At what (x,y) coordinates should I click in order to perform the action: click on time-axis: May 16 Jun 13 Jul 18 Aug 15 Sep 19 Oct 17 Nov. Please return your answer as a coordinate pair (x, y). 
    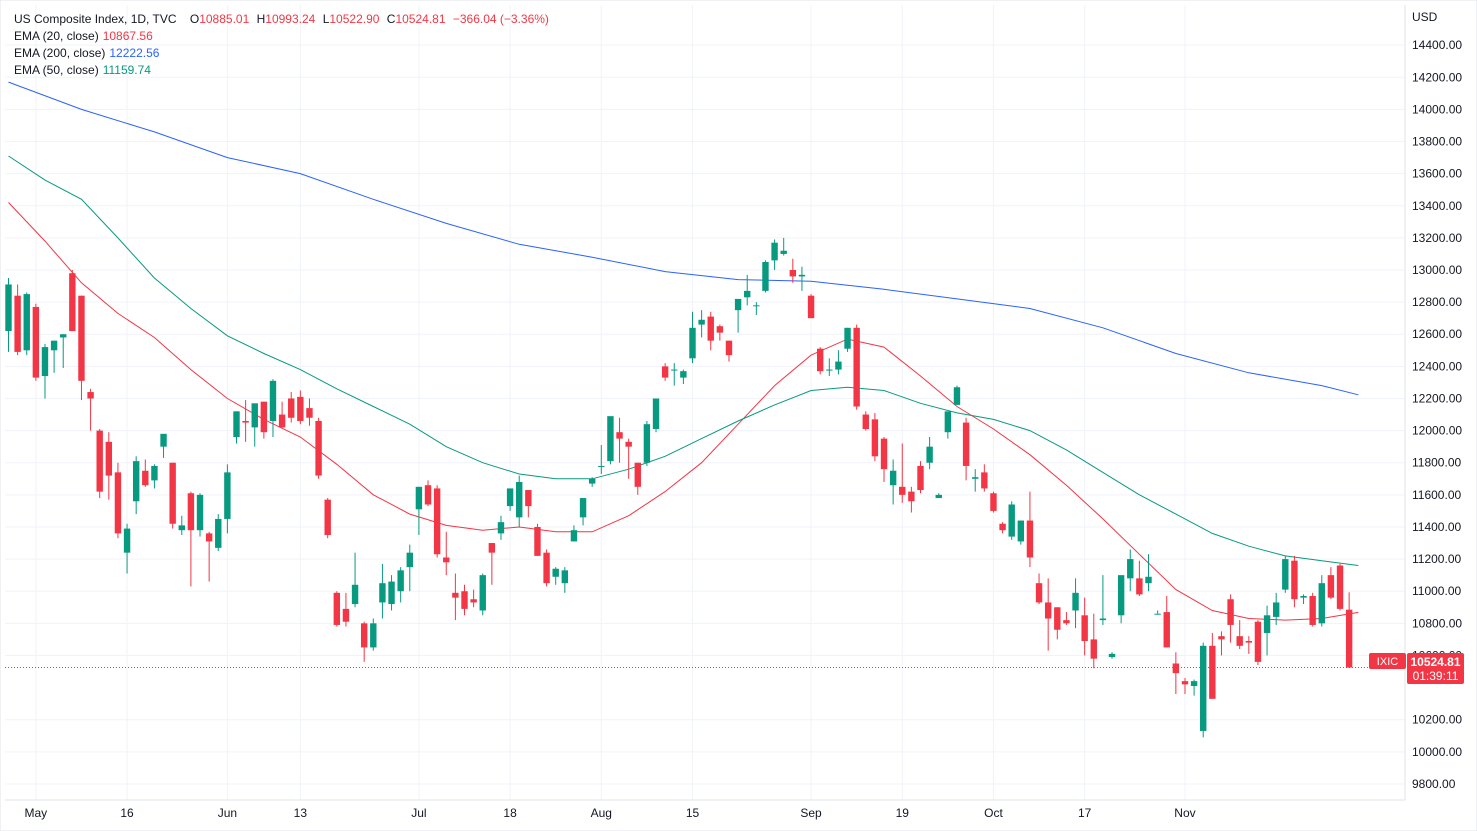
    Looking at the image, I should click on (610, 813).